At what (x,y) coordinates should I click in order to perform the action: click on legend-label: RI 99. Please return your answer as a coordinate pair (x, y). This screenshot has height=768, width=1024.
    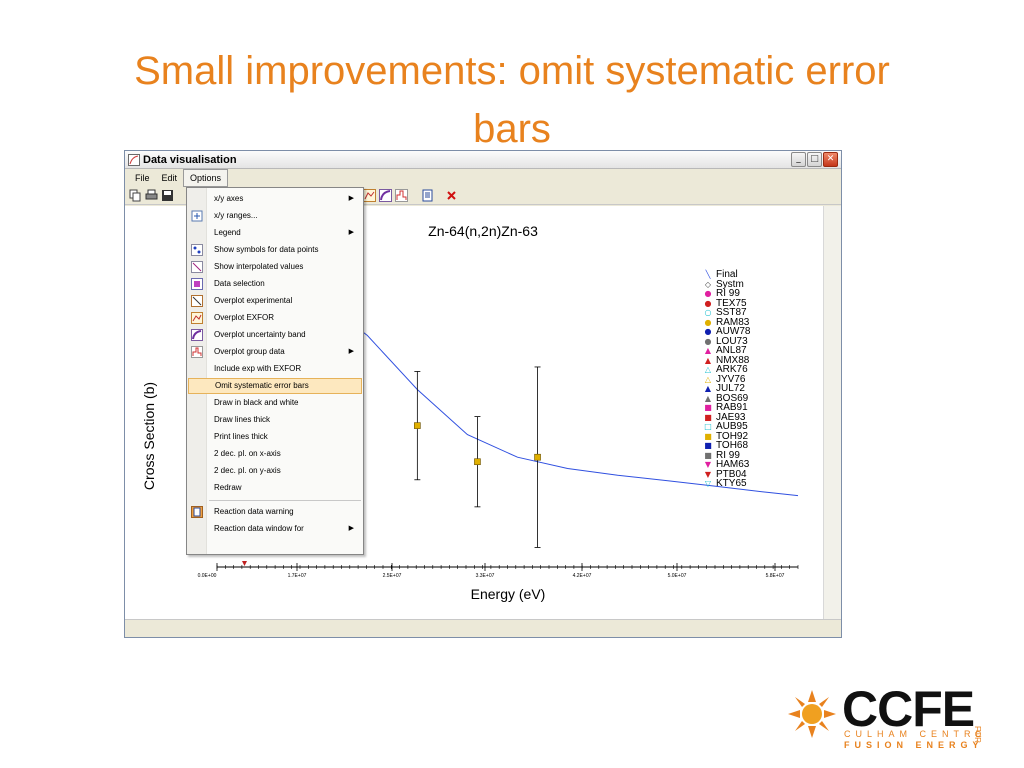
    Looking at the image, I should click on (728, 293).